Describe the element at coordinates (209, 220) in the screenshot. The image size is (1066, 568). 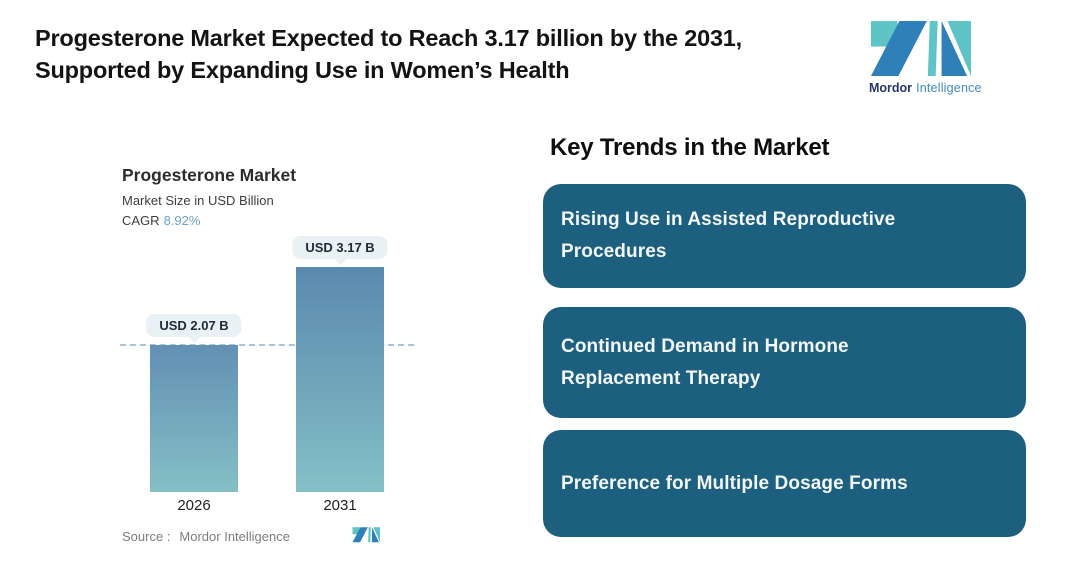
I see `chart-cagr-row: CAGR 8.92%` at that location.